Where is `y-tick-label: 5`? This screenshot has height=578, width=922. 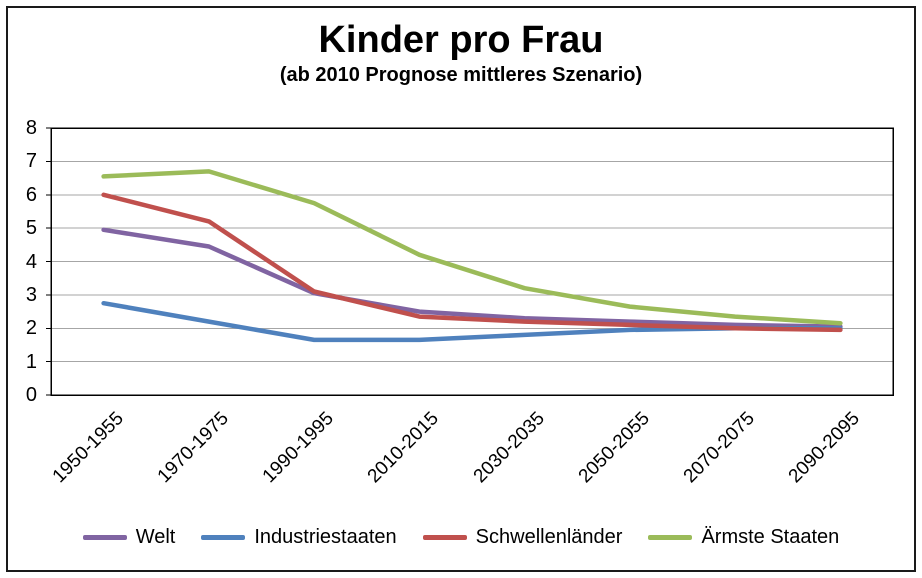
y-tick-label: 5 is located at coordinates (31, 228).